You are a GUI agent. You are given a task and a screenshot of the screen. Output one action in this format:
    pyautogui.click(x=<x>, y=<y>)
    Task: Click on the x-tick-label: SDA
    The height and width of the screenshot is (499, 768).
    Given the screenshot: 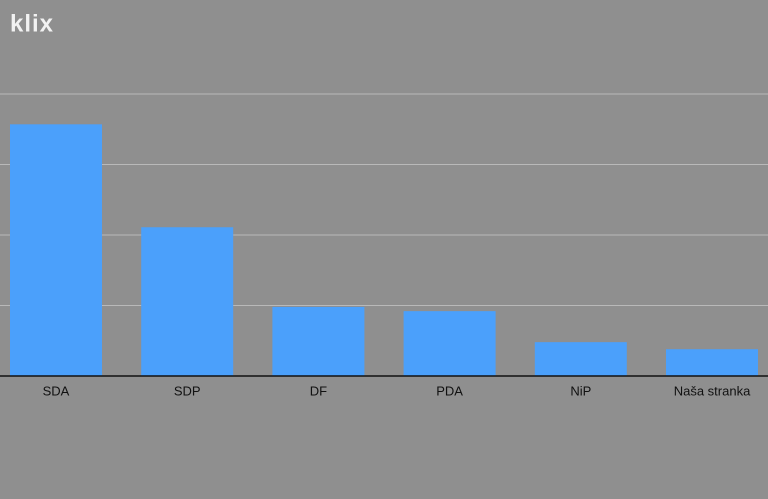 What is the action you would take?
    pyautogui.click(x=56, y=390)
    